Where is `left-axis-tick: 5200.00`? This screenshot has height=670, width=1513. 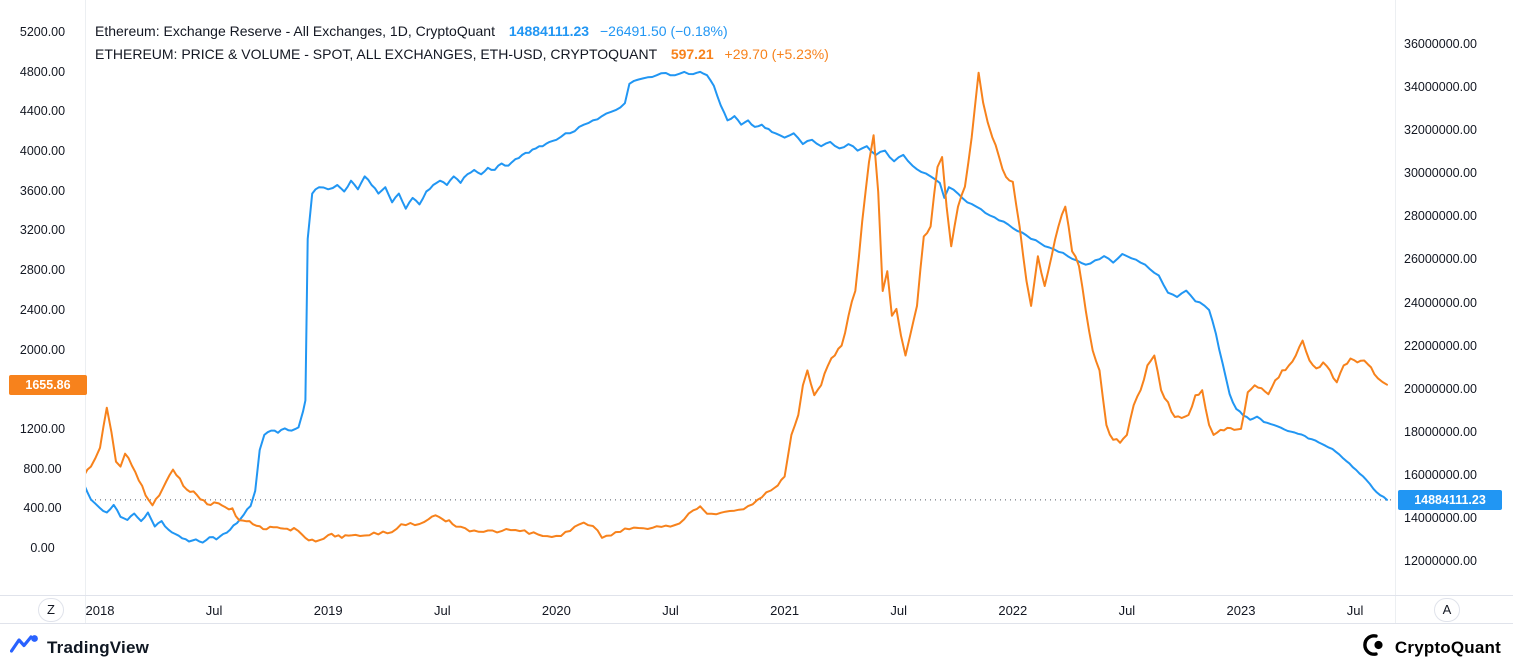
left-axis-tick: 5200.00 is located at coordinates (42, 32).